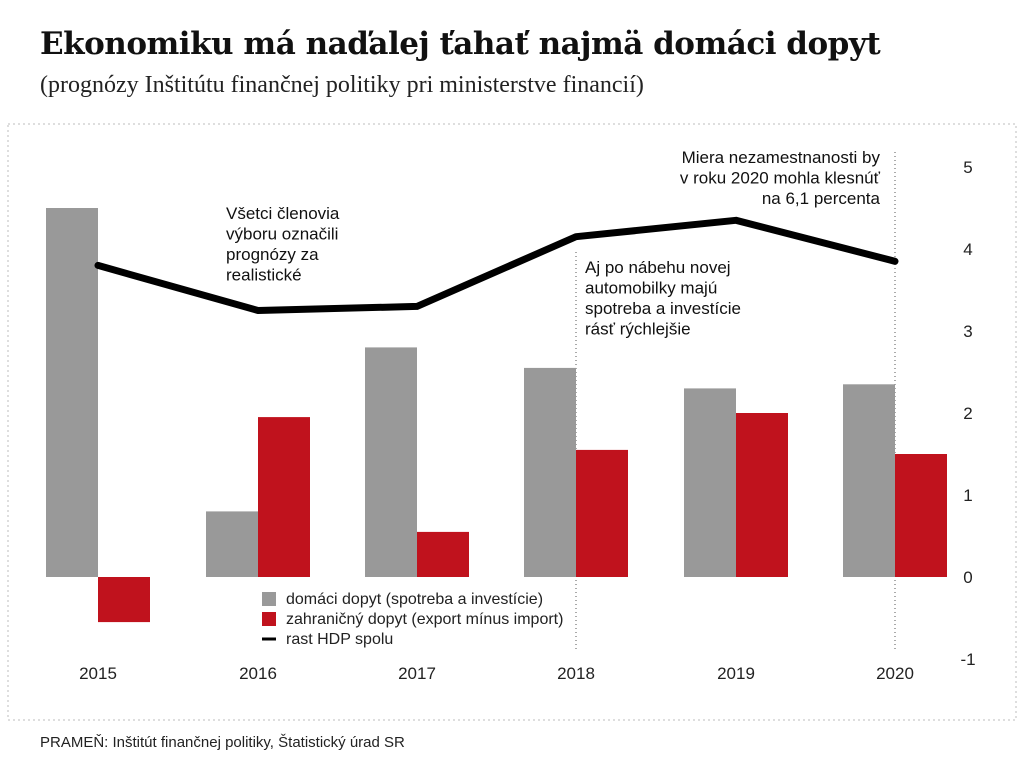  I want to click on x-tick-label: 2016, so click(258, 673).